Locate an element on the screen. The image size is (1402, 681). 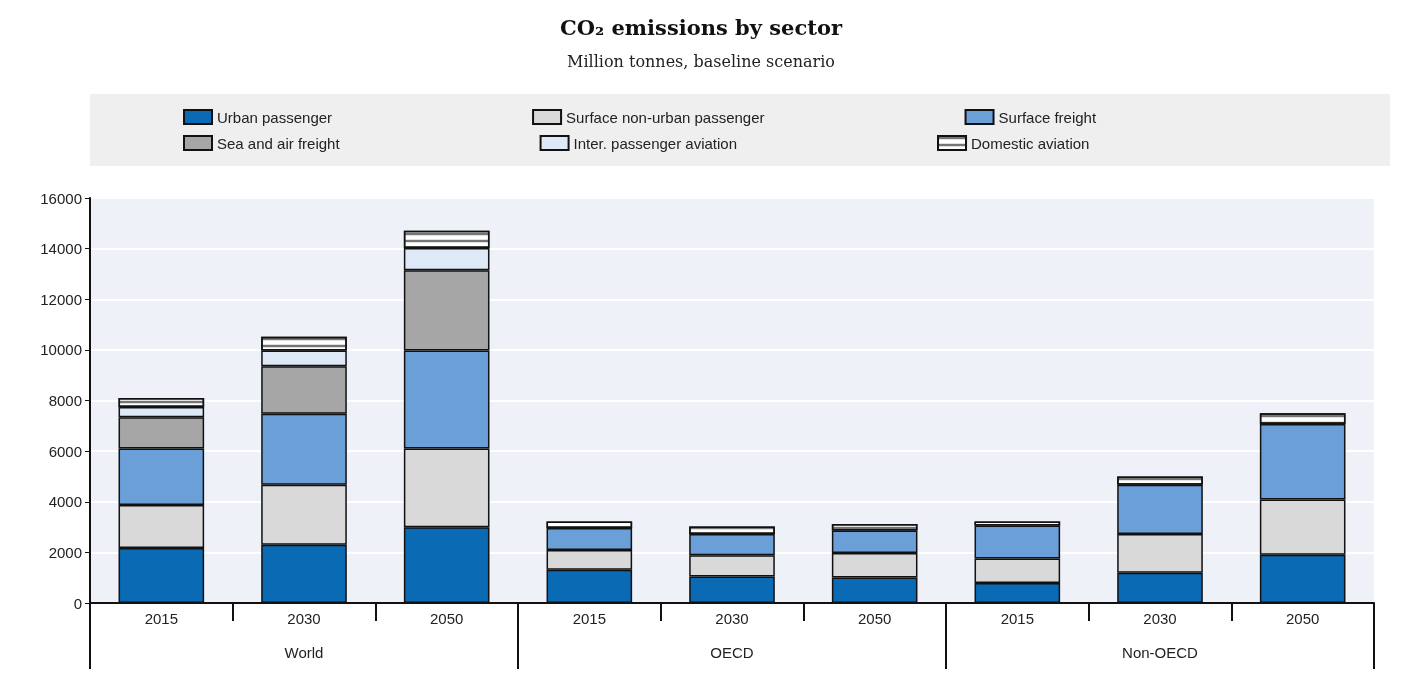
chart-title: CO₂ emissions by sector is located at coordinates (701, 27).